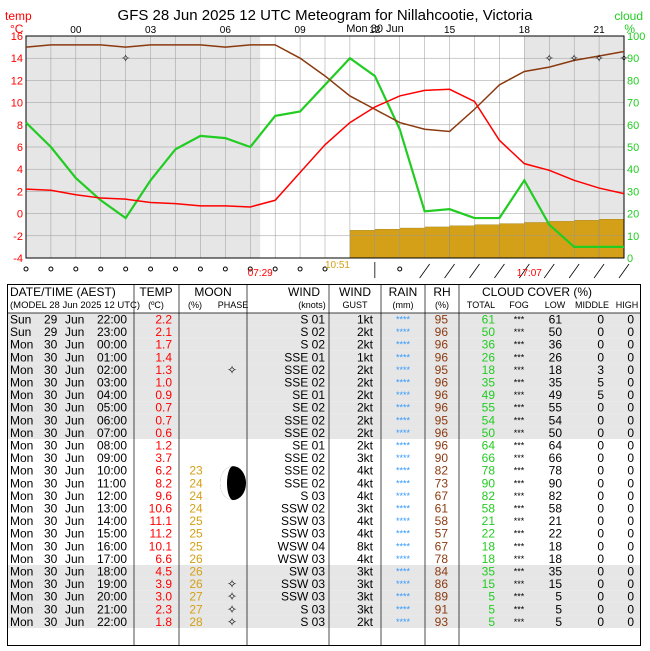  I want to click on cell-temp: 10.6, so click(161, 509).